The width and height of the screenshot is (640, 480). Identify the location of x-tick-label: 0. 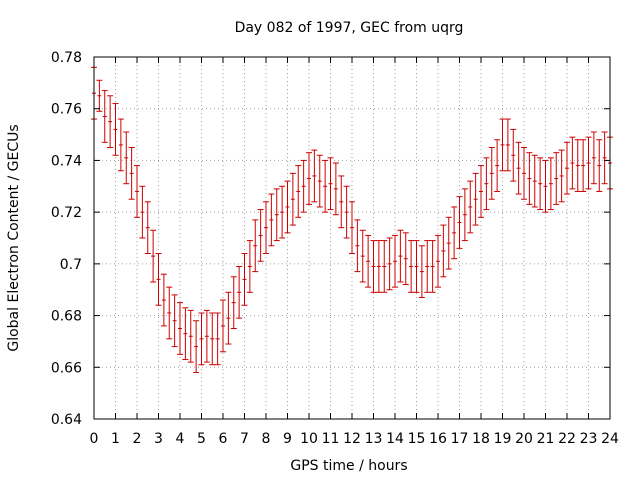
(94, 439).